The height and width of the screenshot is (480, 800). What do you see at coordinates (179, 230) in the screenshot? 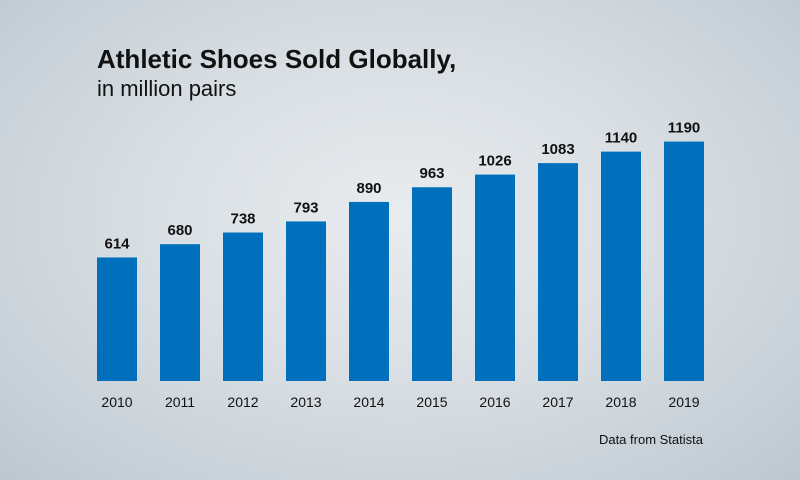
I see `data-label-2011: 680` at bounding box center [179, 230].